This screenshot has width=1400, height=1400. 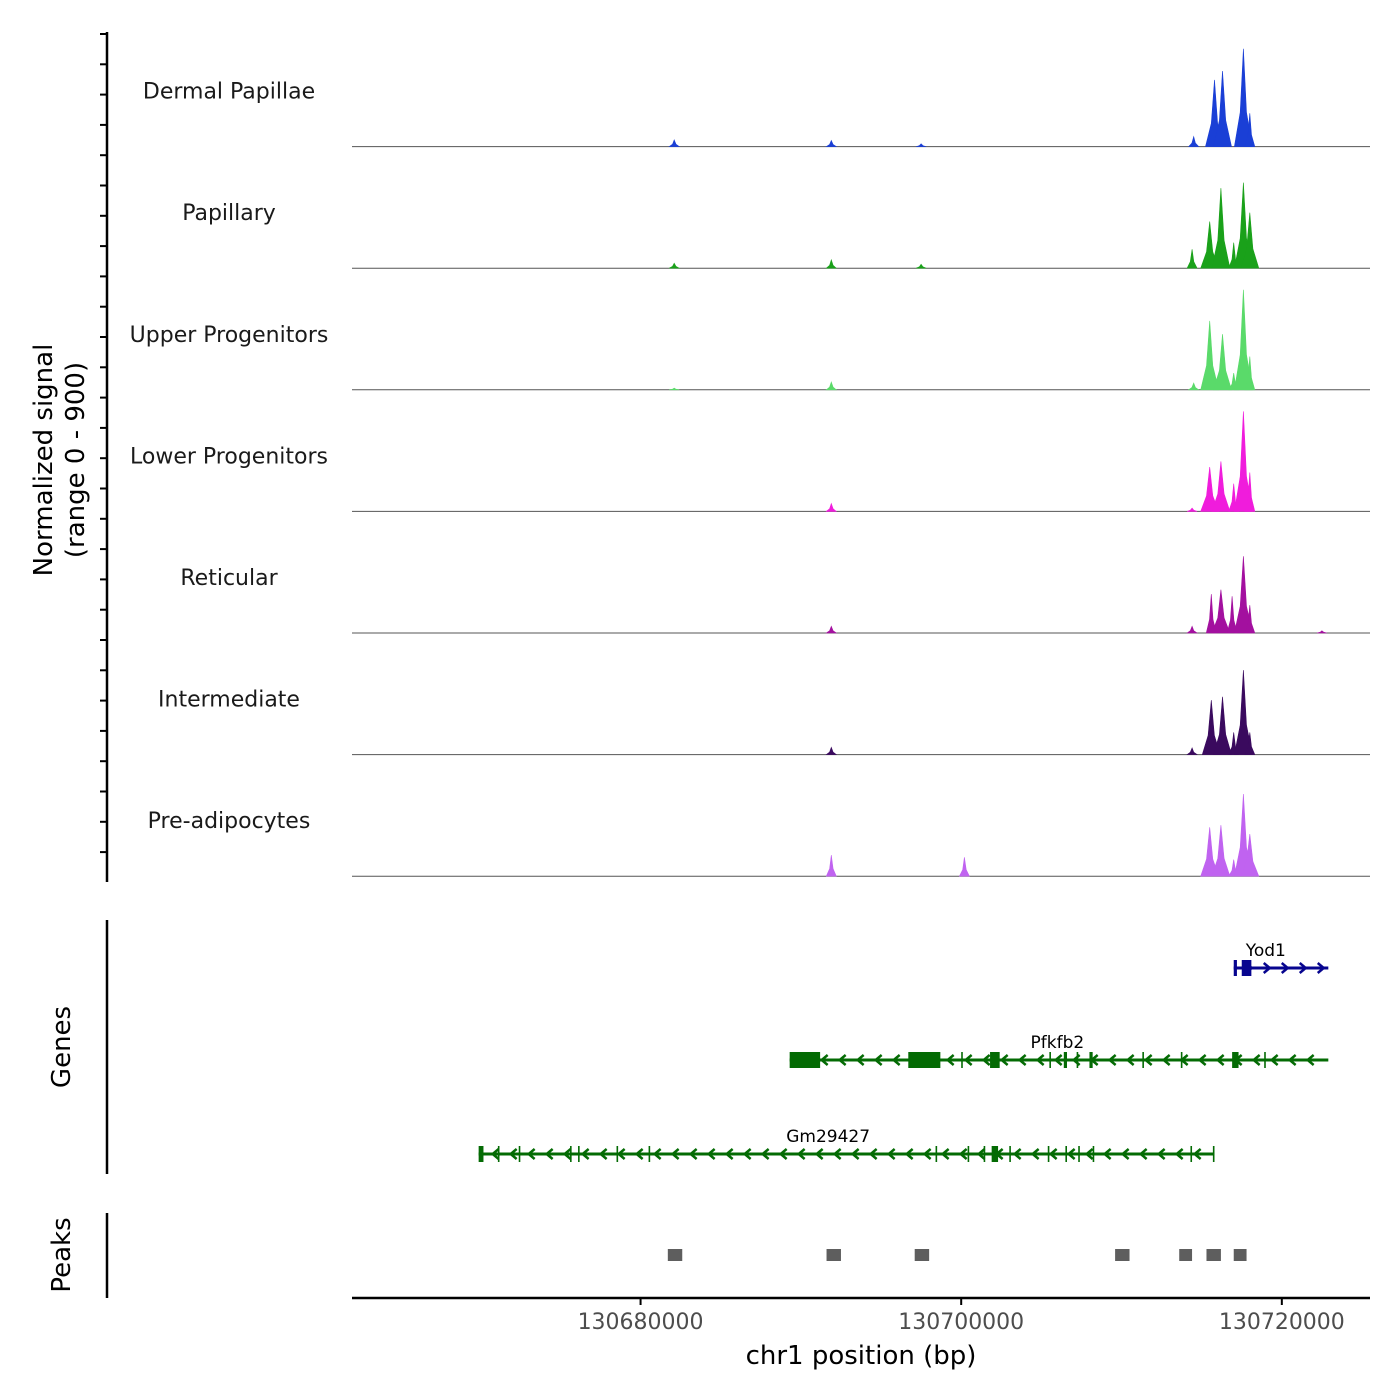 I want to click on track-intermediate: Intermediate, so click(x=764, y=713).